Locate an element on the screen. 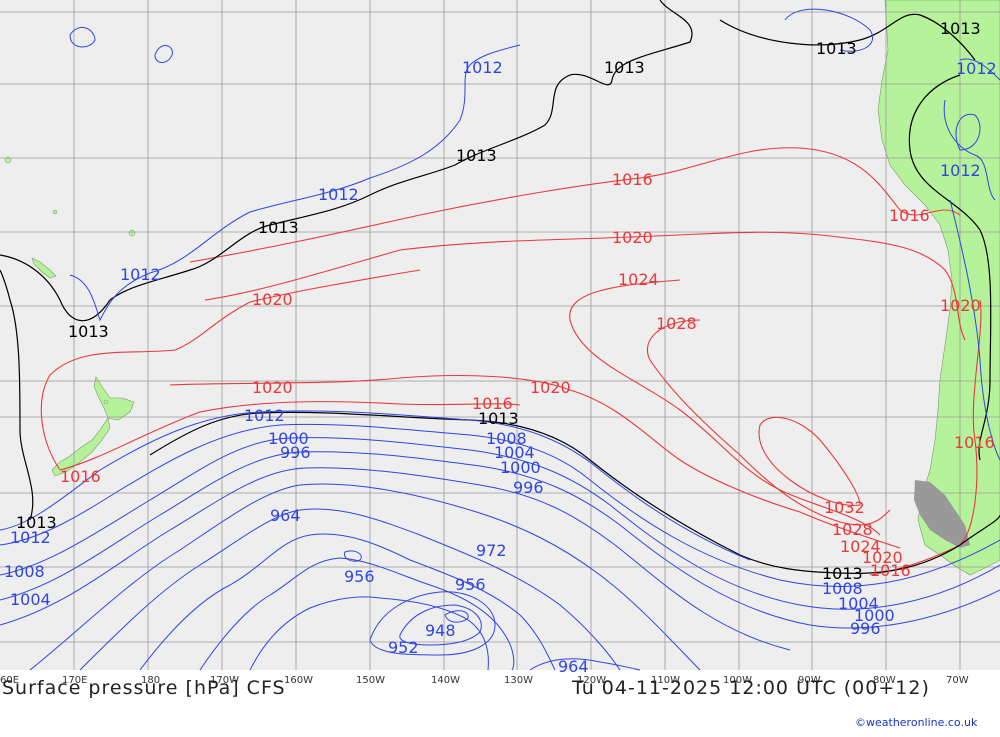 Image resolution: width=1000 pixels, height=737 pixels. isobar-1016-east is located at coordinates (925, 437).